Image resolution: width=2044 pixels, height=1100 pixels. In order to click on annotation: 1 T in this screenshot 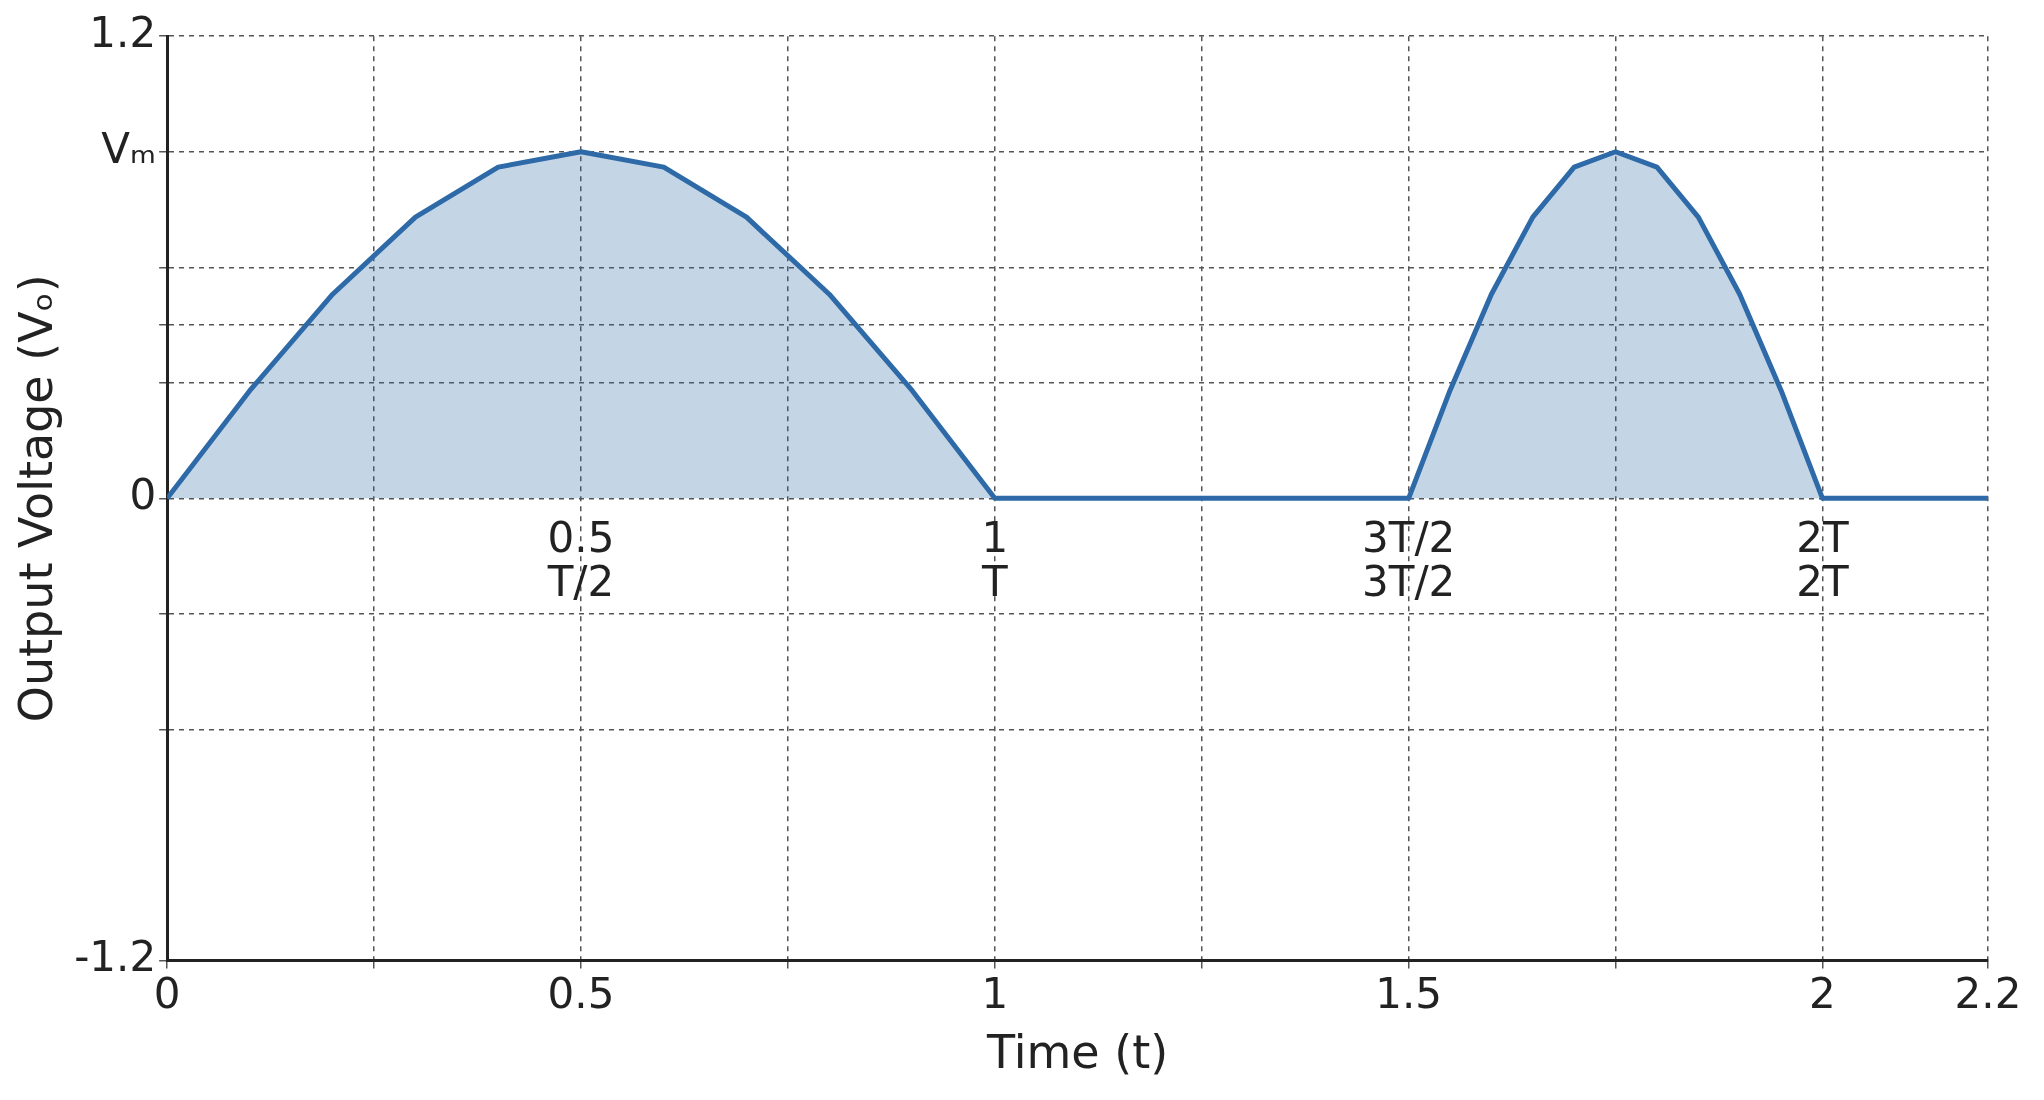, I will do `click(994, 560)`.